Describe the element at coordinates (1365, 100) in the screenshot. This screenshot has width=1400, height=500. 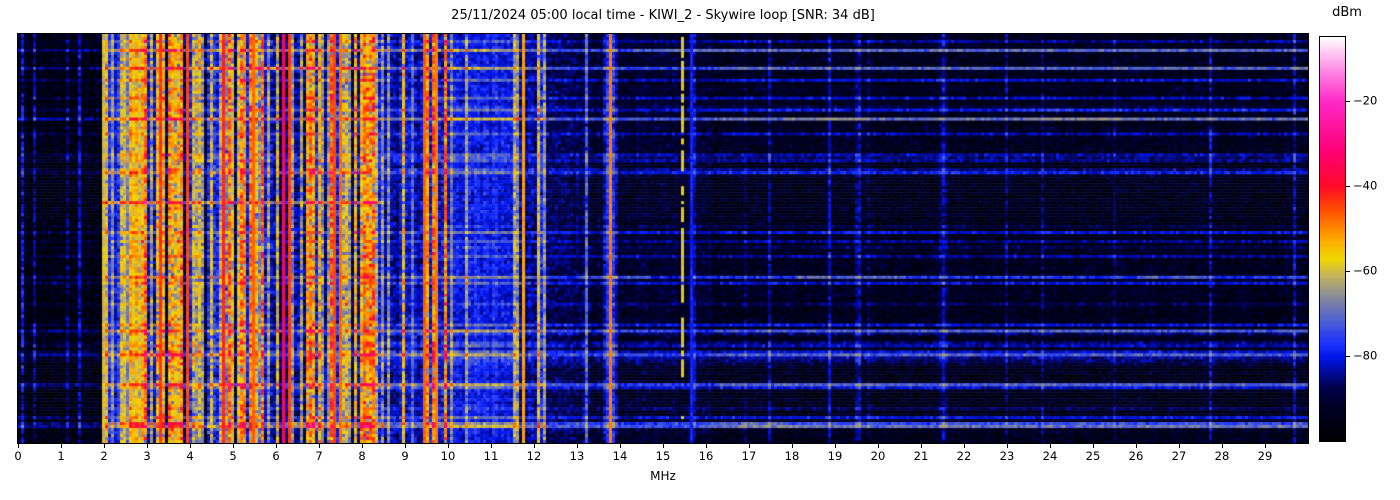
I see `colorbar-tick-label: −20` at that location.